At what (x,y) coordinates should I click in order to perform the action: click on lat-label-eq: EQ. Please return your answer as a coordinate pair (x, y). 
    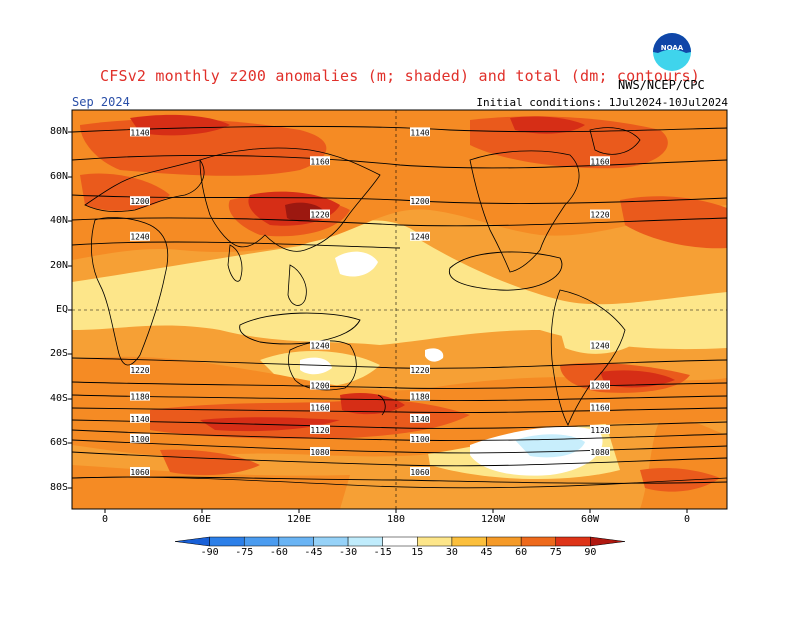
    Looking at the image, I should click on (61, 309).